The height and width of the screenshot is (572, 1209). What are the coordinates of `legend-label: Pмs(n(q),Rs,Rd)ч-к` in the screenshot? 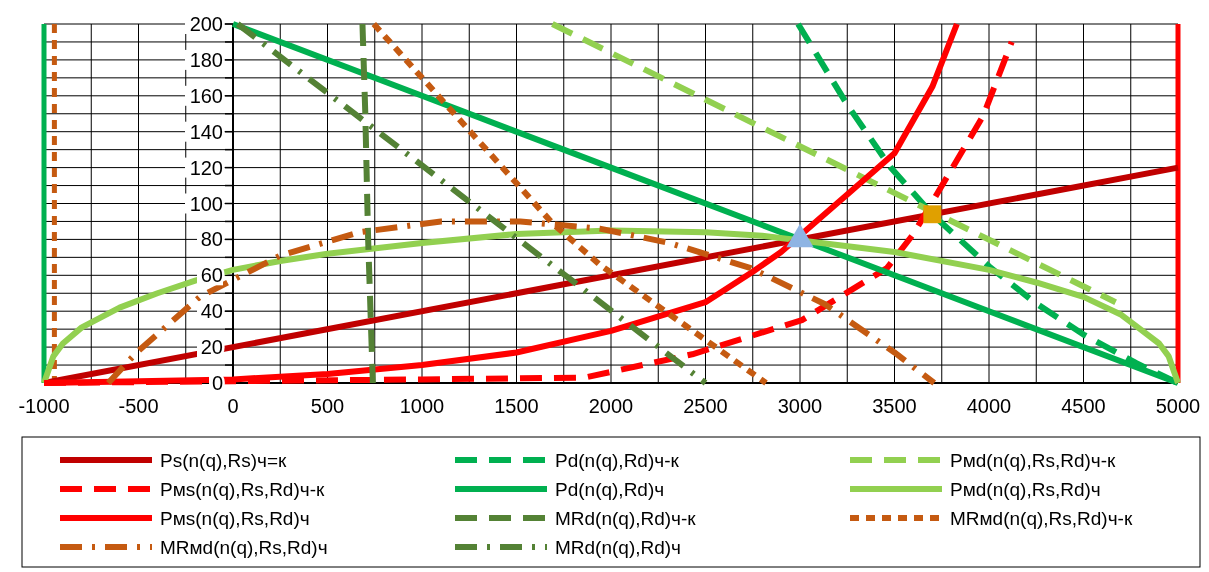 It's located at (242, 489).